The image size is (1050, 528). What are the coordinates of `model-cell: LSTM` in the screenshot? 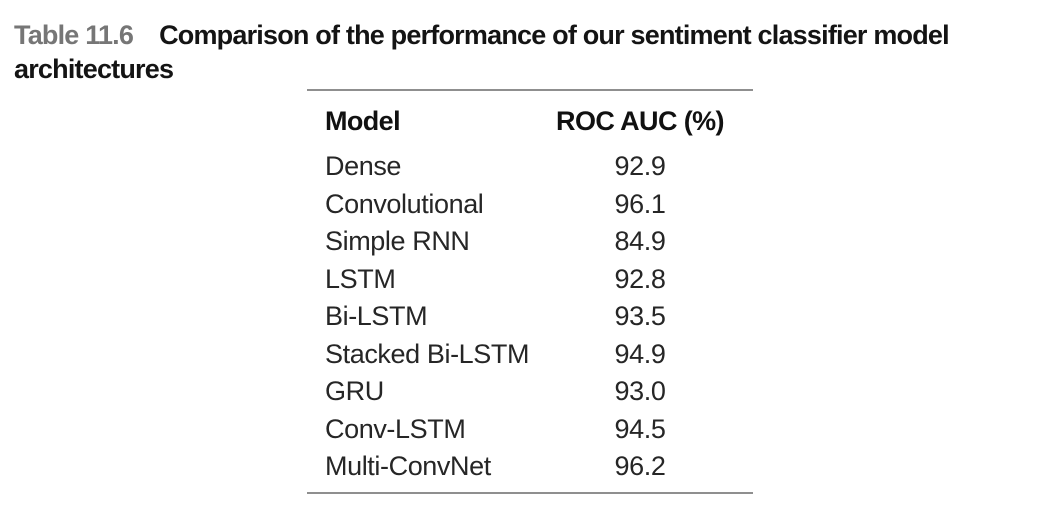 It's located at (360, 278).